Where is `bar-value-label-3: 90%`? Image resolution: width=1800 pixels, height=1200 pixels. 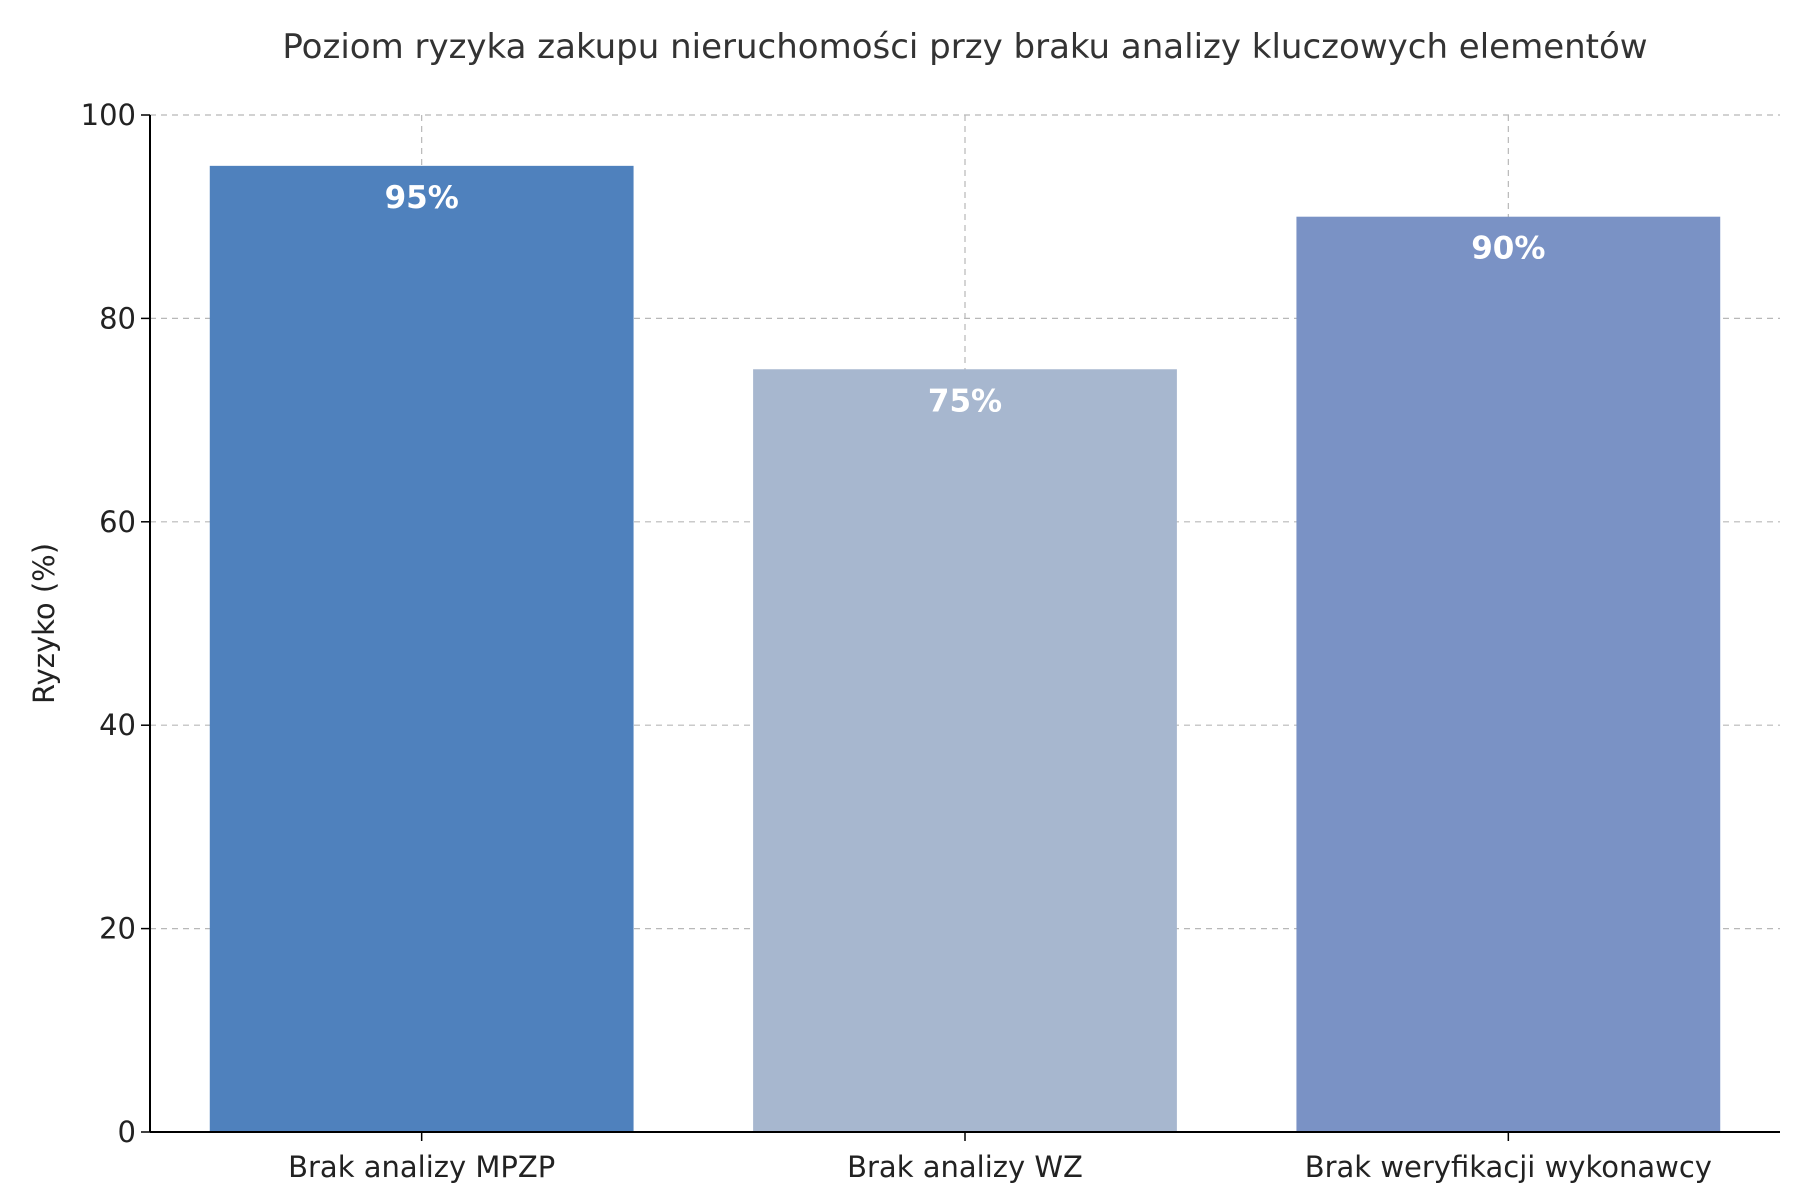
bar-value-label-3: 90% is located at coordinates (1508, 249).